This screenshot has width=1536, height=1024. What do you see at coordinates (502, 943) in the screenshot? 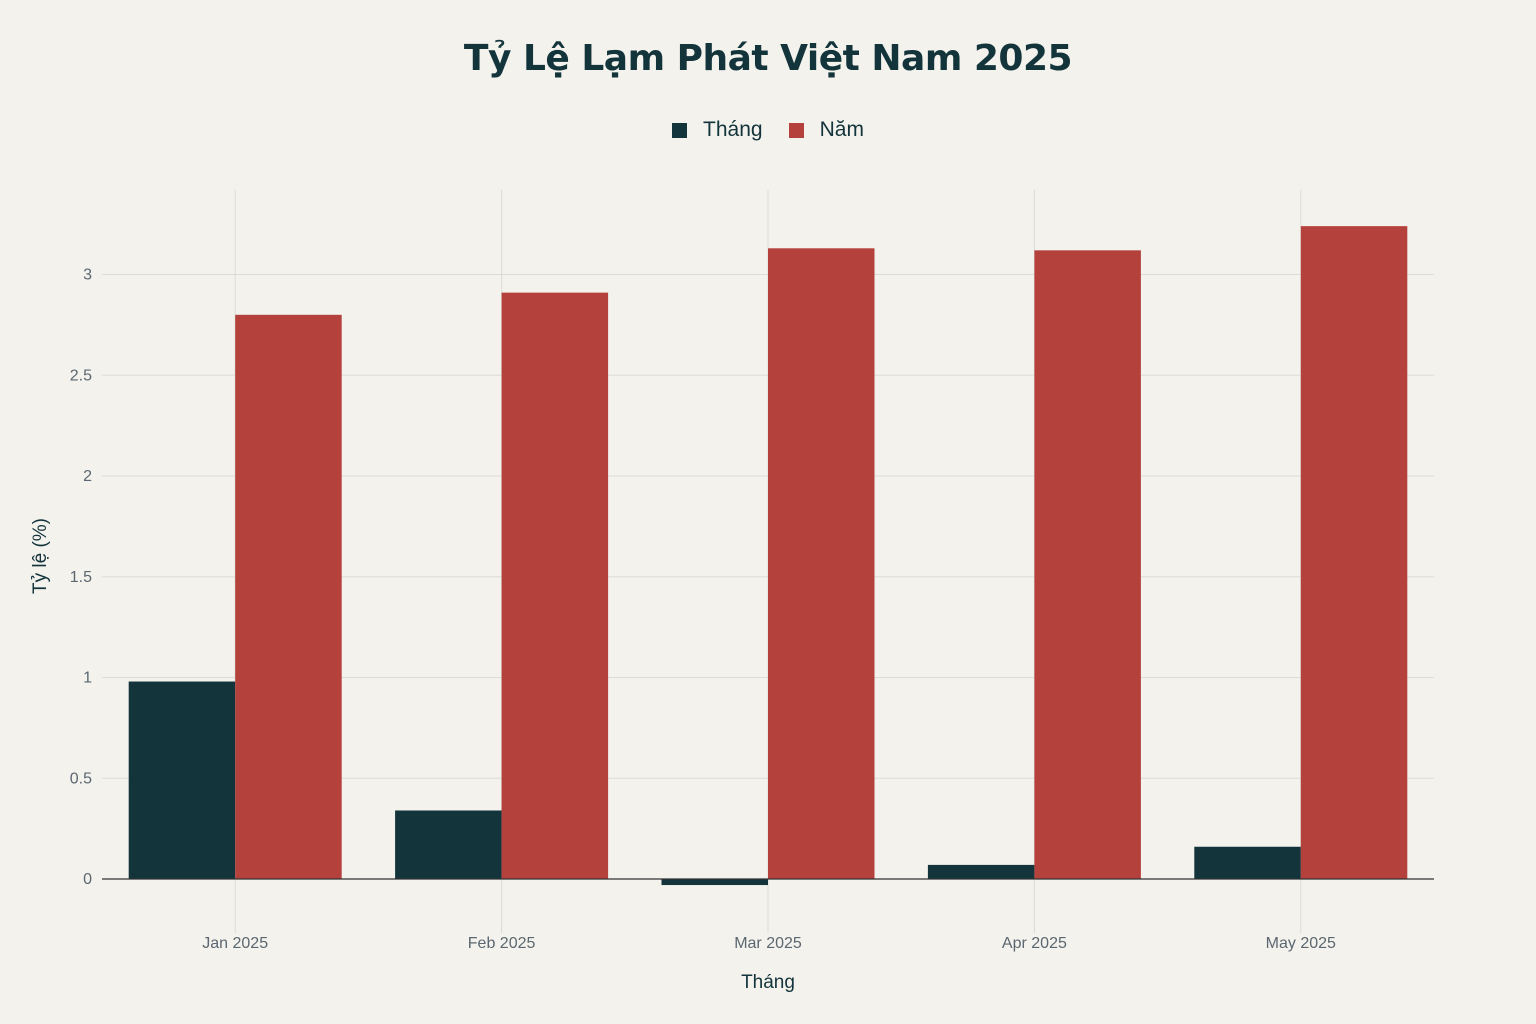
I see `x-tick-label: Feb 2025` at bounding box center [502, 943].